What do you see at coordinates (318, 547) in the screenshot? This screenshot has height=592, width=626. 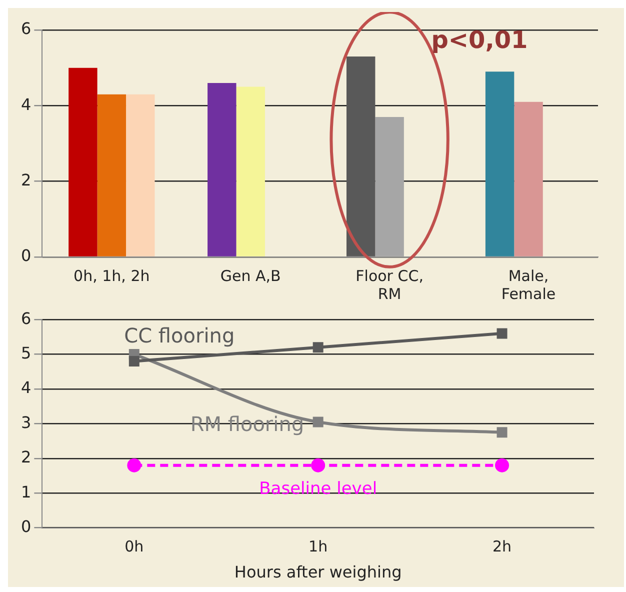 I see `x-tick-label: 1h` at bounding box center [318, 547].